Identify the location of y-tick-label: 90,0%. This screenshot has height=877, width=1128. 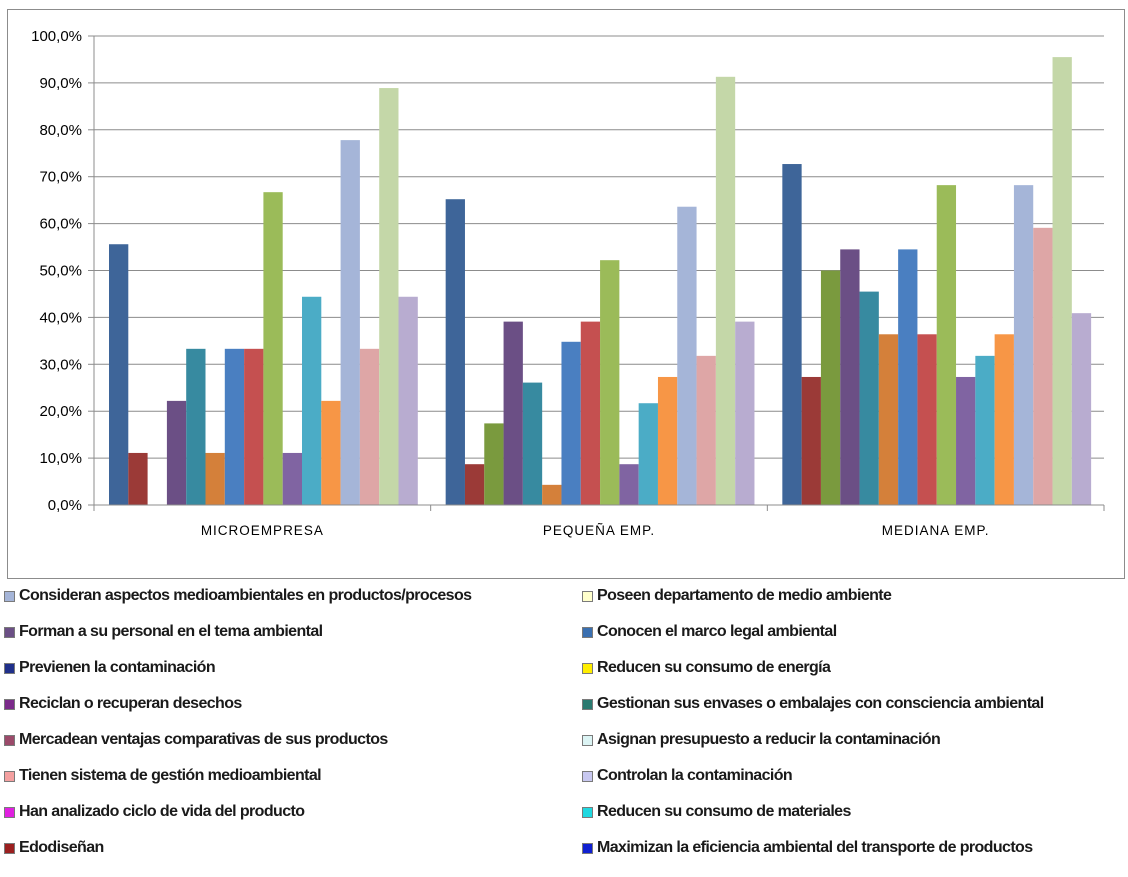
(60, 83).